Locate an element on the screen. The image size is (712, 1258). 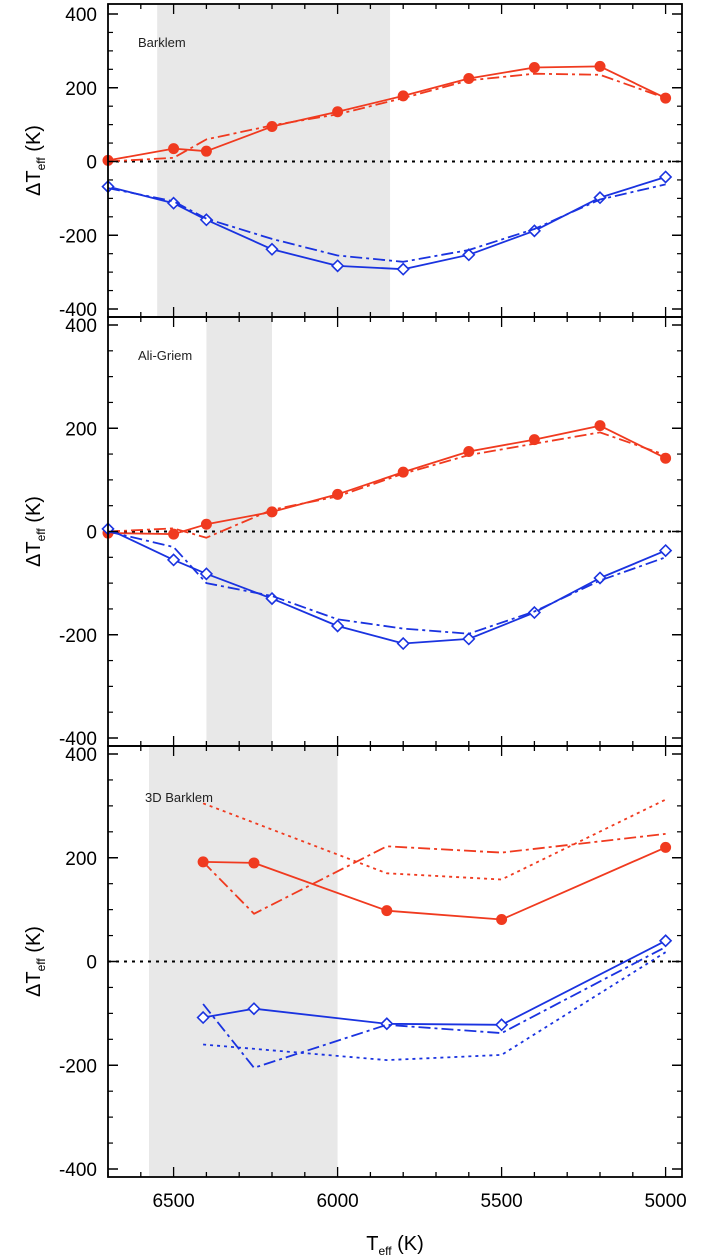
x-axis-label: Teff (K) is located at coordinates (395, 1245).